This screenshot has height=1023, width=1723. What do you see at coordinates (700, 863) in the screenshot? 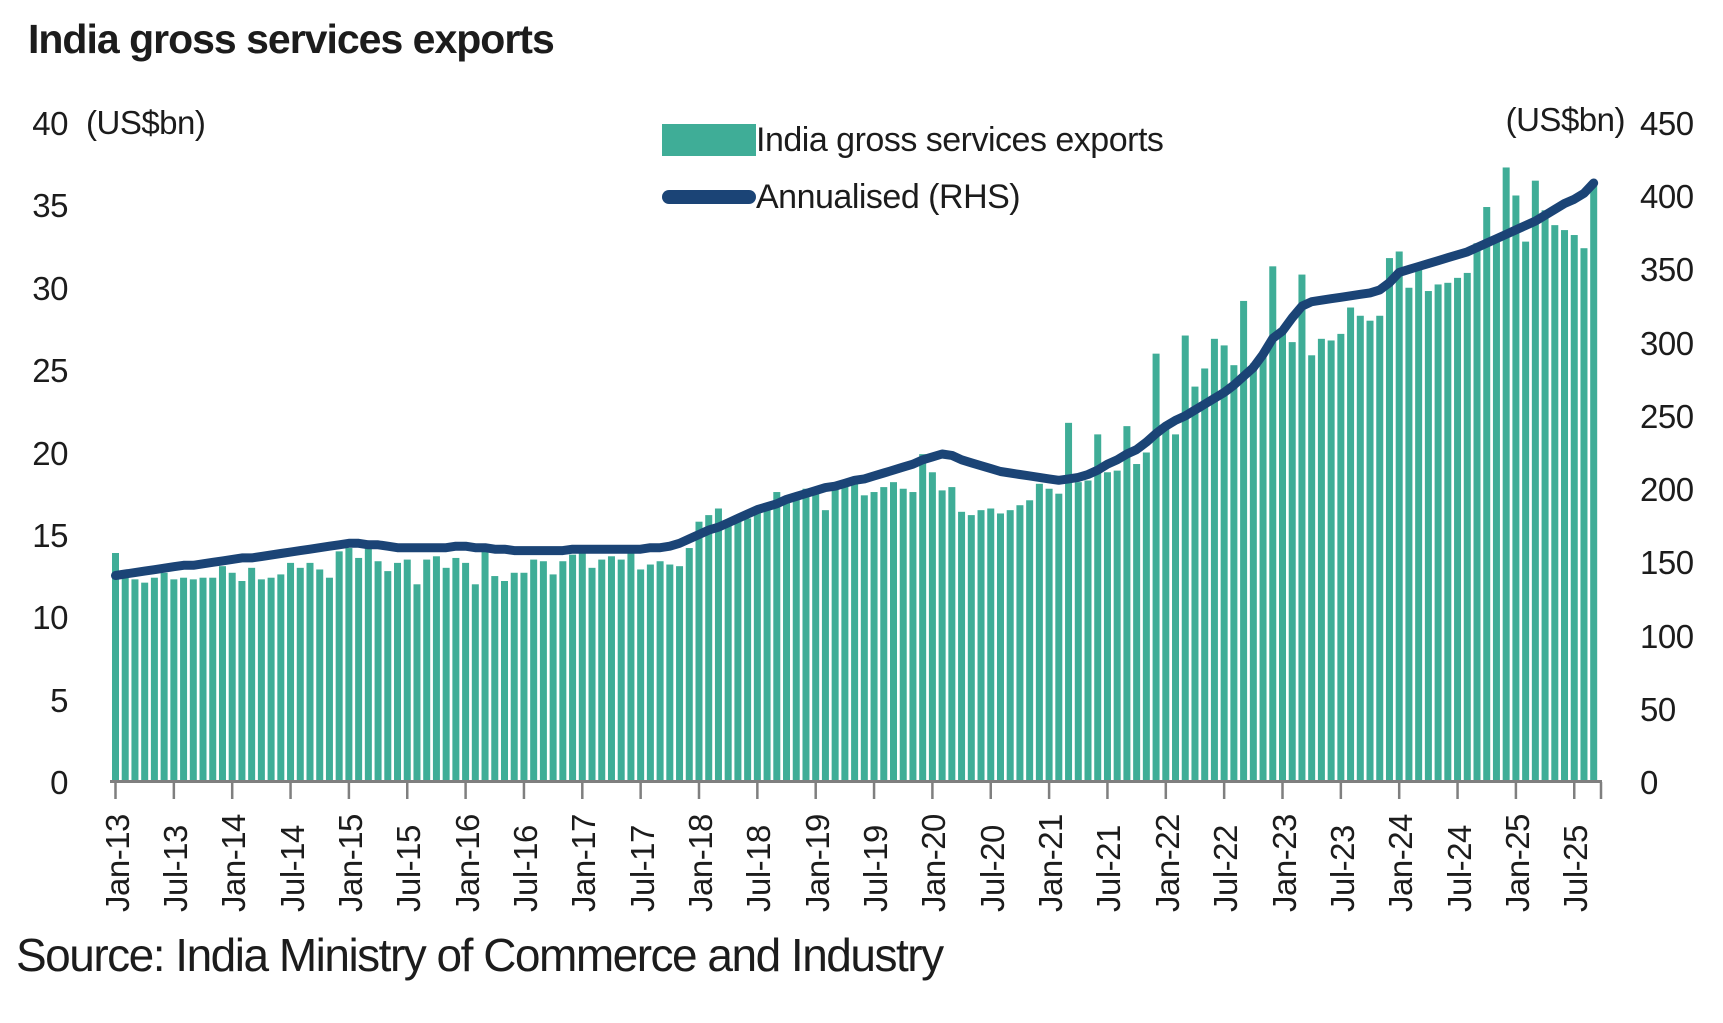
I see `x-axis-tick-label: Jan-18` at bounding box center [700, 863].